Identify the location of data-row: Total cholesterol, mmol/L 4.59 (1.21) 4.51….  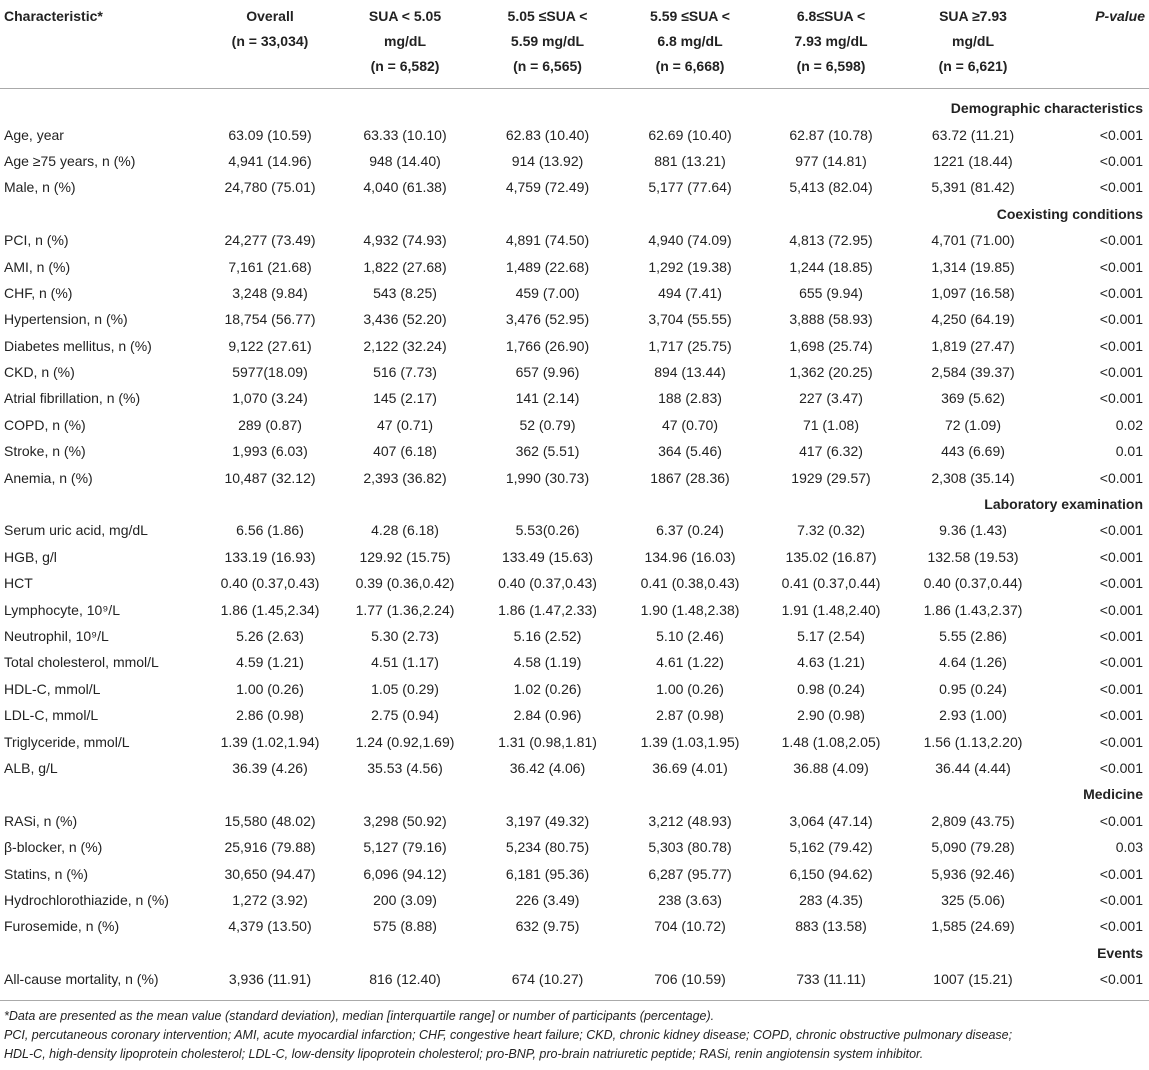
(574, 662).